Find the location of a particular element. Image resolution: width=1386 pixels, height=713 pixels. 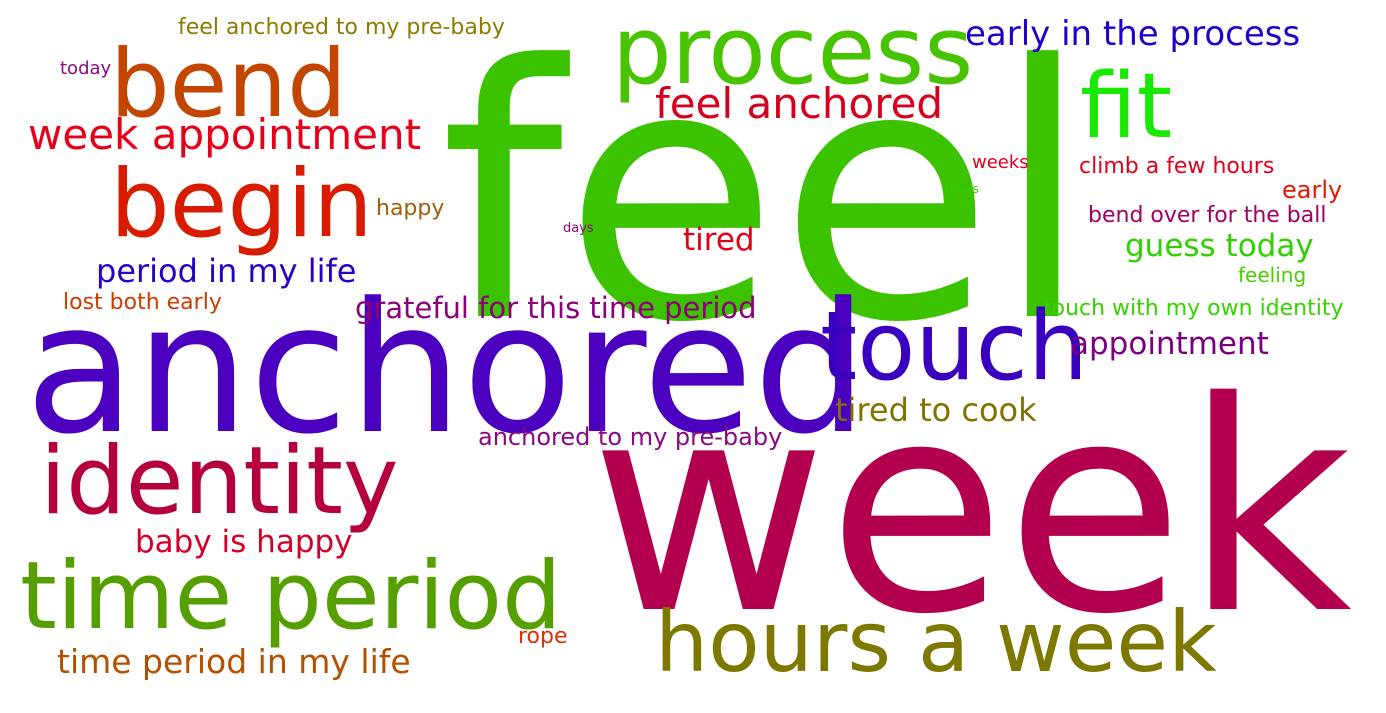

word-tired: tired is located at coordinates (719, 240).